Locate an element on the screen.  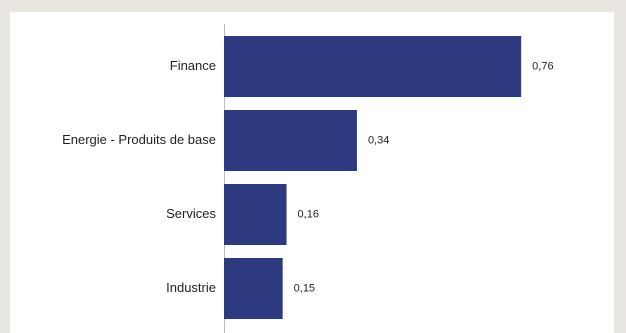
category-label: Energie - Produits de base is located at coordinates (139, 139).